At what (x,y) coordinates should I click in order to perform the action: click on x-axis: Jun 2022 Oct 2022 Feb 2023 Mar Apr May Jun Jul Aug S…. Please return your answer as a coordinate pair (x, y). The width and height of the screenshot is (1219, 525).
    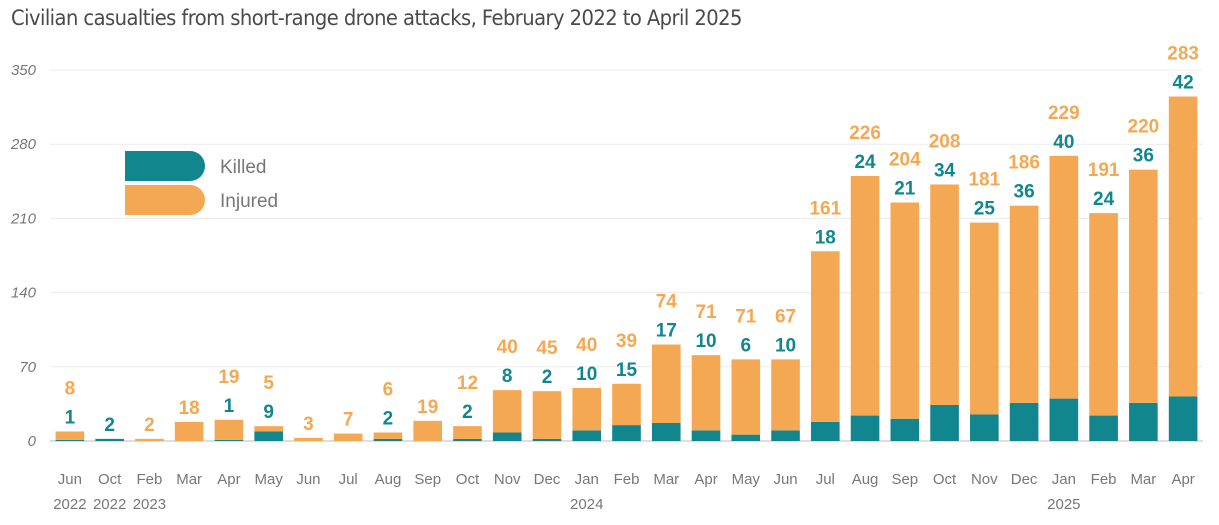
    Looking at the image, I should click on (624, 492).